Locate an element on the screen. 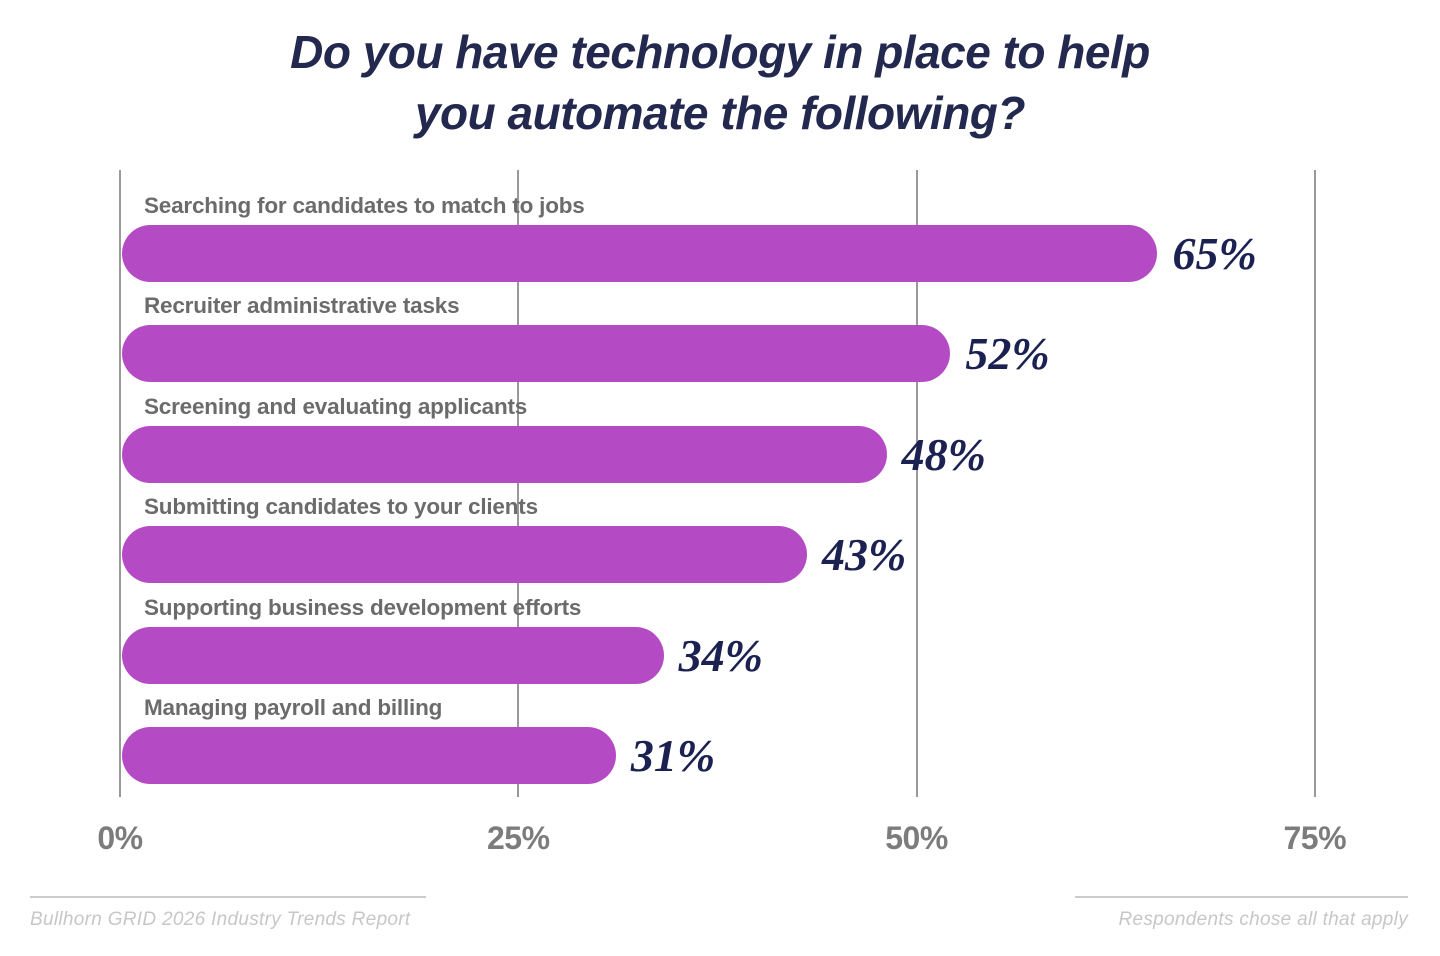  bar-value-label: 31% is located at coordinates (673, 755).